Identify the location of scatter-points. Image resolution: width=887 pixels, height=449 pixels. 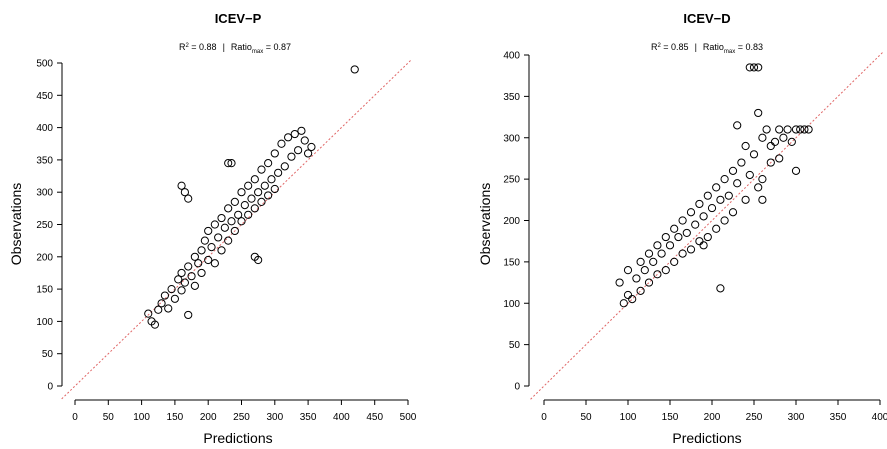
(251, 197).